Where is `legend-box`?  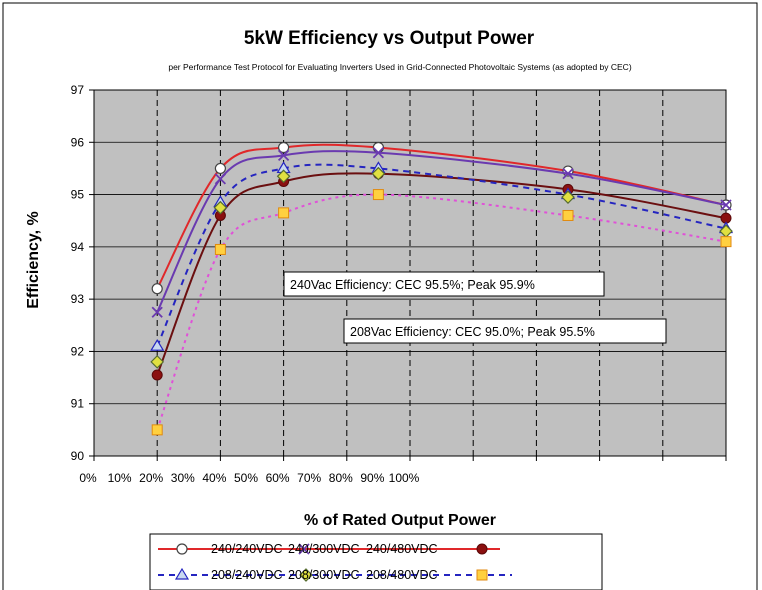 legend-box is located at coordinates (376, 561).